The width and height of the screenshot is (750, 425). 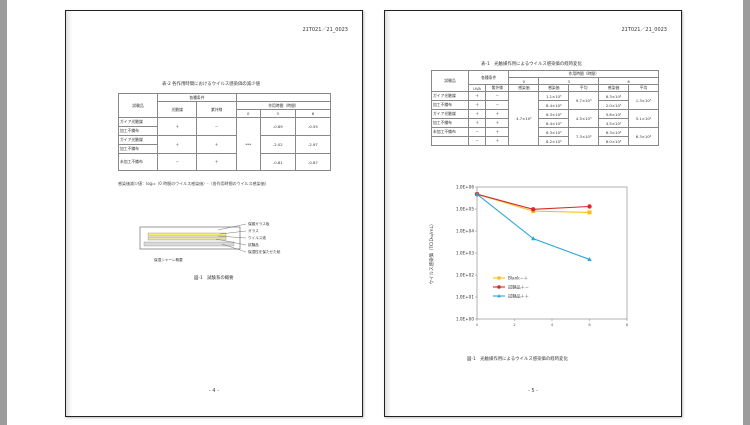 What do you see at coordinates (614, 105) in the screenshot?
I see `row-t6: 2.0×10⁵` at bounding box center [614, 105].